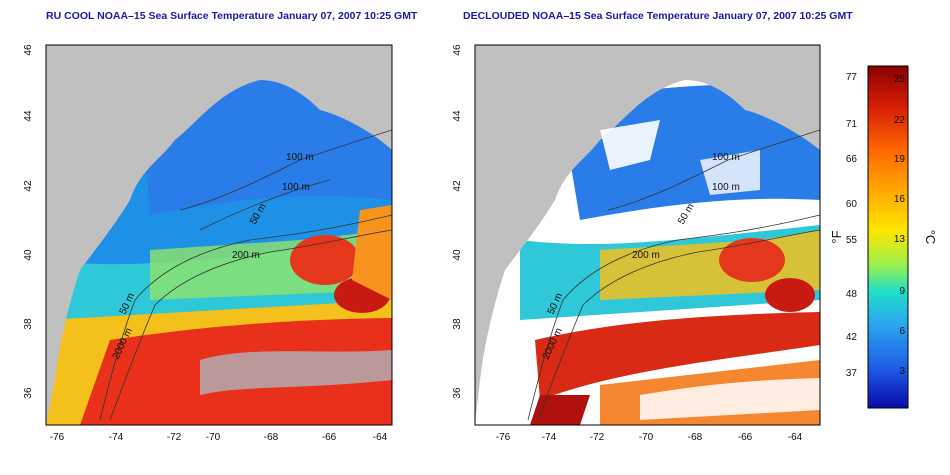 The width and height of the screenshot is (950, 475). What do you see at coordinates (852, 159) in the screenshot?
I see `fahrenheit-tick: 66` at bounding box center [852, 159].